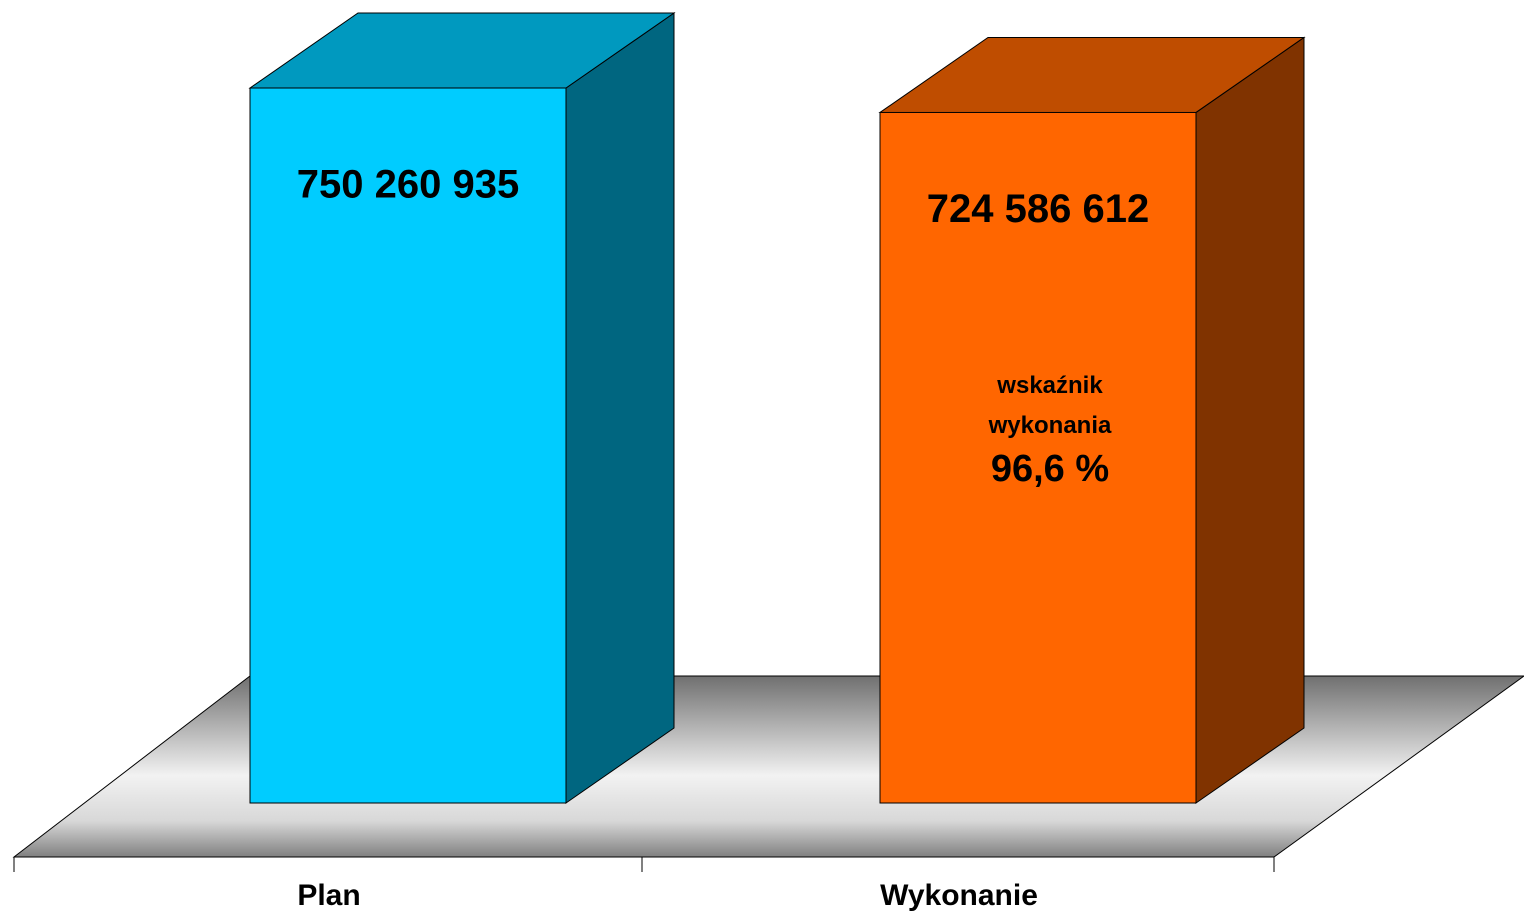  What do you see at coordinates (1050, 405) in the screenshot?
I see `annotation-label: wskaźnik wykonania` at bounding box center [1050, 405].